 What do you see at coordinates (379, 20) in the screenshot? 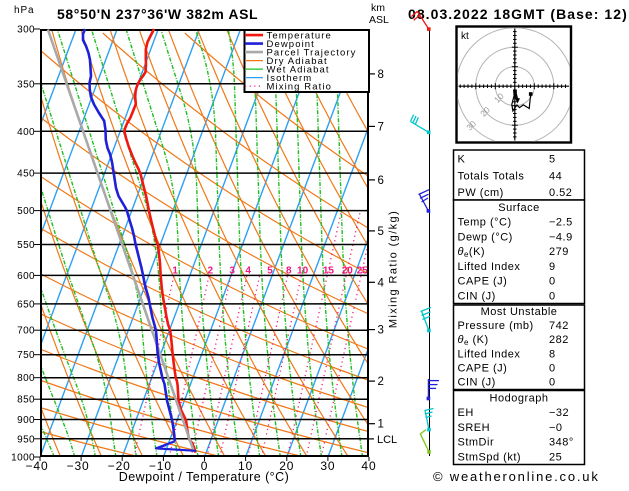
I see `svg-text: ASL` at bounding box center [379, 20].